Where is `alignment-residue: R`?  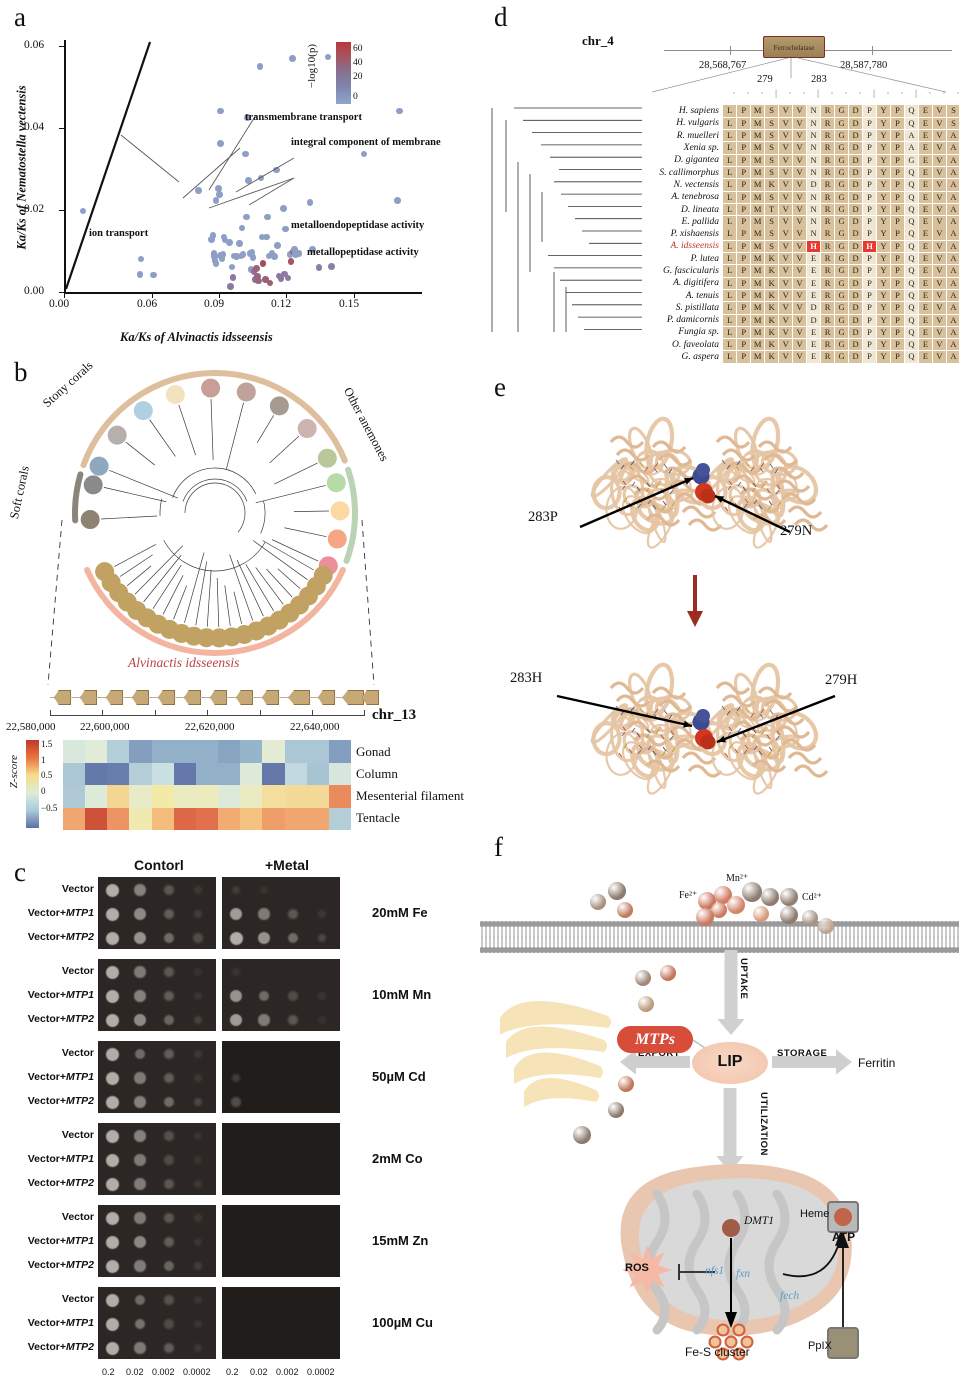
alignment-residue: R is located at coordinates (827, 209).